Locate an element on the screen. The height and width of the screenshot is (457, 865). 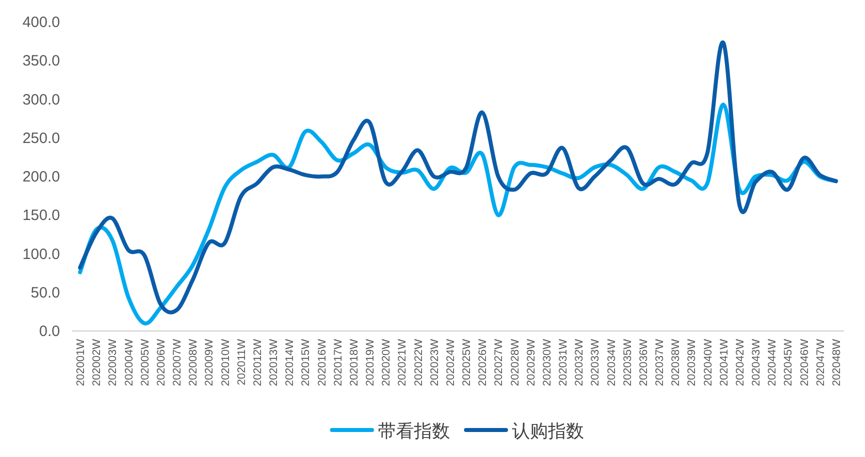
x-tick-label: 202044W is located at coordinates (772, 362).